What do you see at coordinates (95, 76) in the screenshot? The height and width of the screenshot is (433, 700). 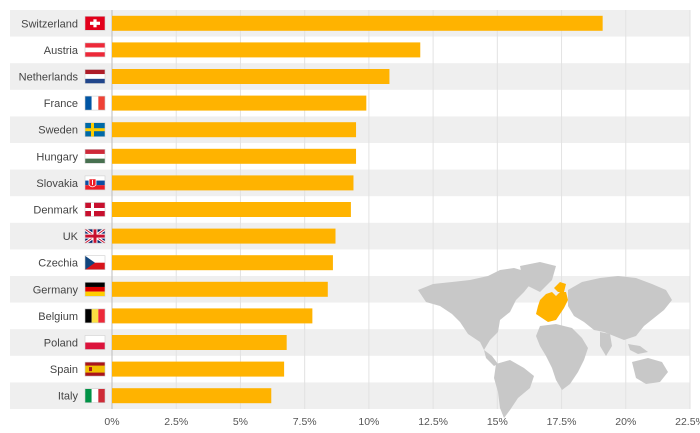 I see `flag-netherlands-icon` at bounding box center [95, 76].